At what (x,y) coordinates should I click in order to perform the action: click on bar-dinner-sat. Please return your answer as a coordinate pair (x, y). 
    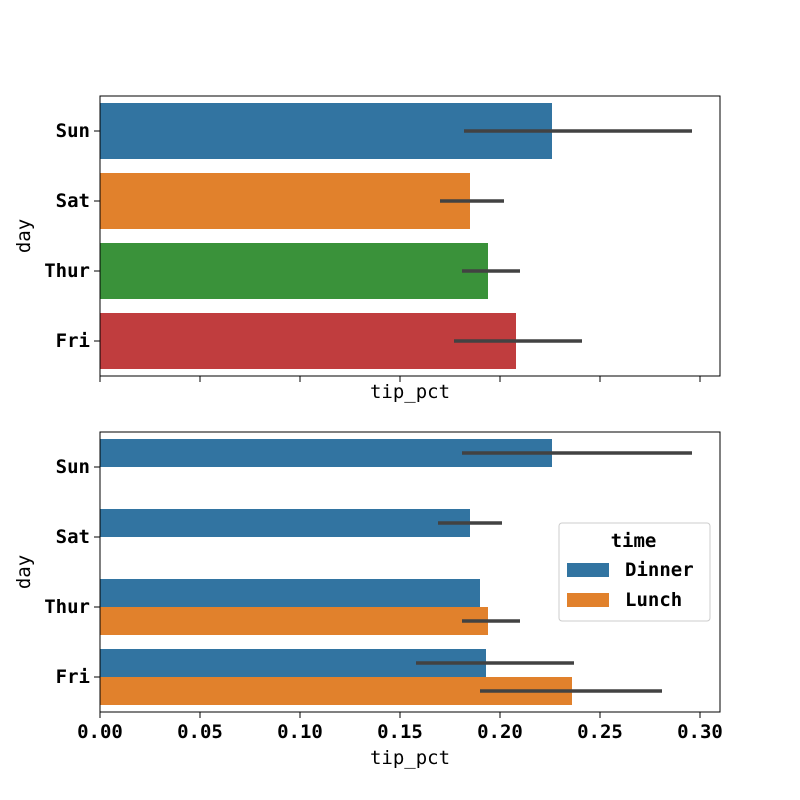
    Looking at the image, I should click on (285, 523).